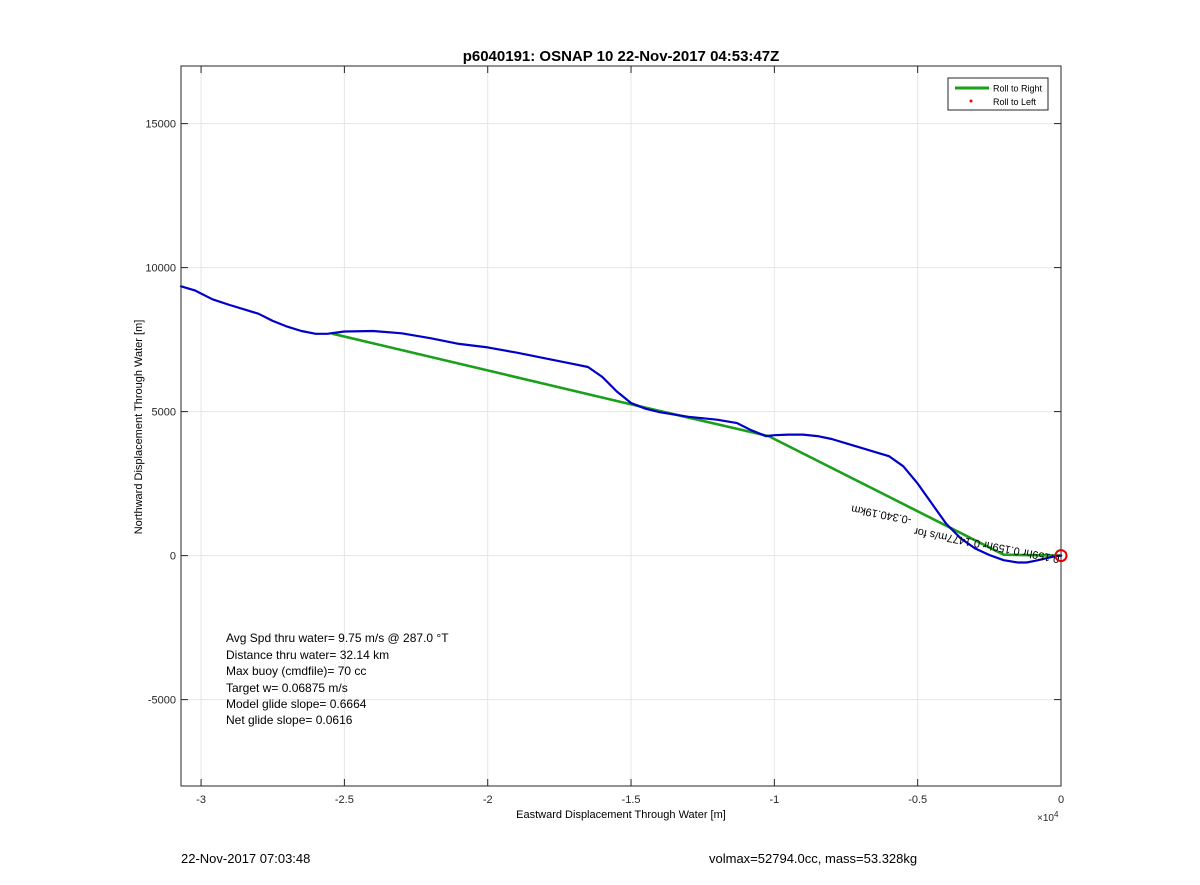 The image size is (1200, 885). What do you see at coordinates (139, 427) in the screenshot?
I see `y-axis-label: Northward Displacement Through Water [m]` at bounding box center [139, 427].